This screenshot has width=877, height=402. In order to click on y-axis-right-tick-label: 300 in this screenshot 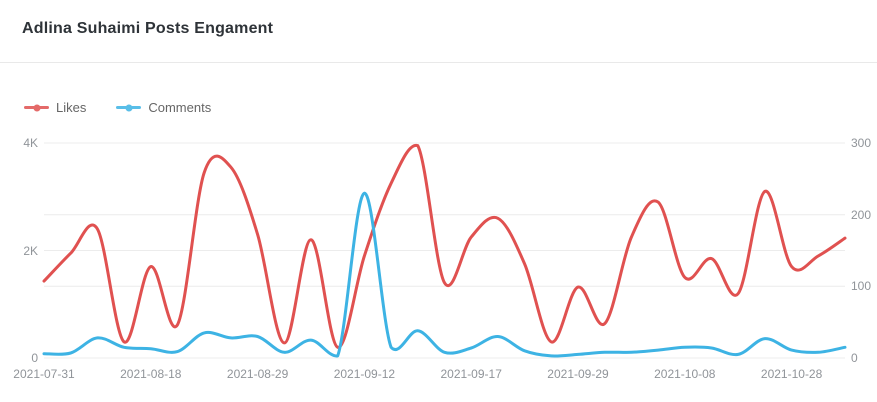, I will do `click(861, 143)`.